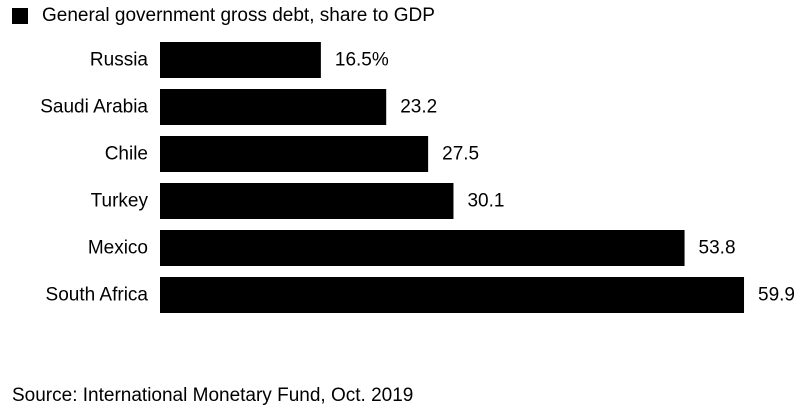 The image size is (809, 417). I want to click on category-label: Russia, so click(119, 60).